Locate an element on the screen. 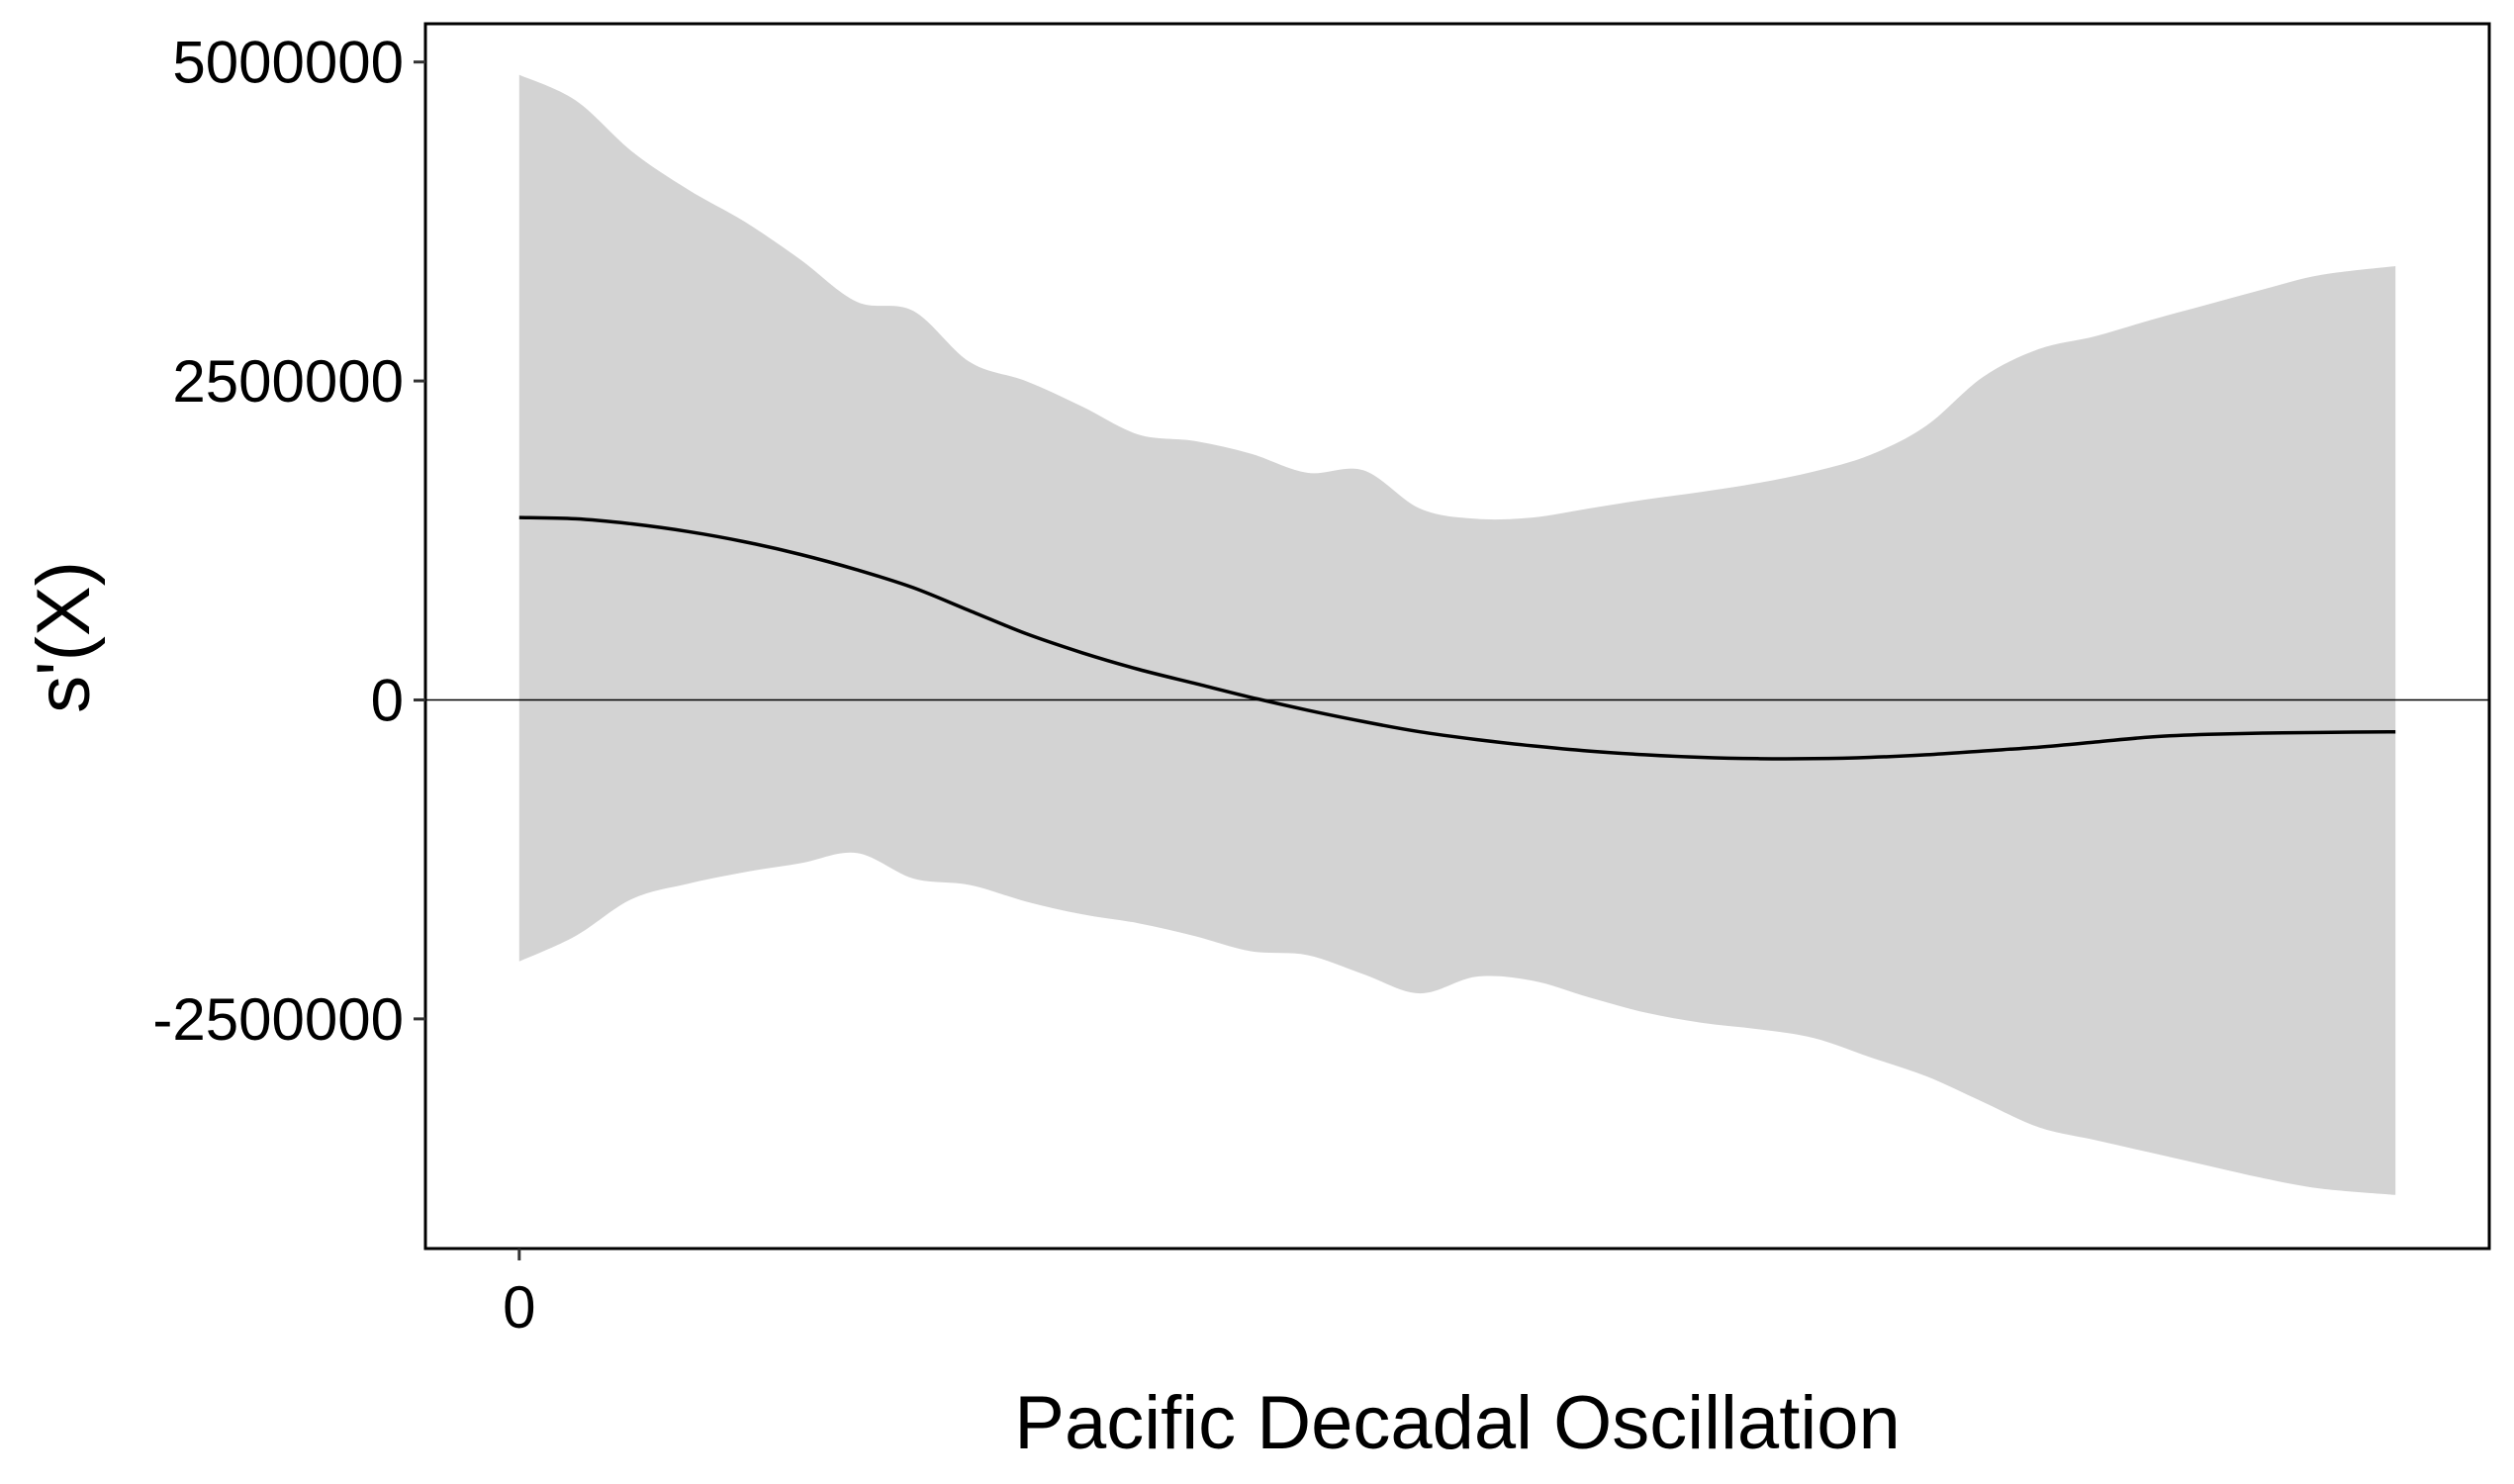 This screenshot has height=1484, width=2514. y-tick-label: 2500000 is located at coordinates (288, 381).